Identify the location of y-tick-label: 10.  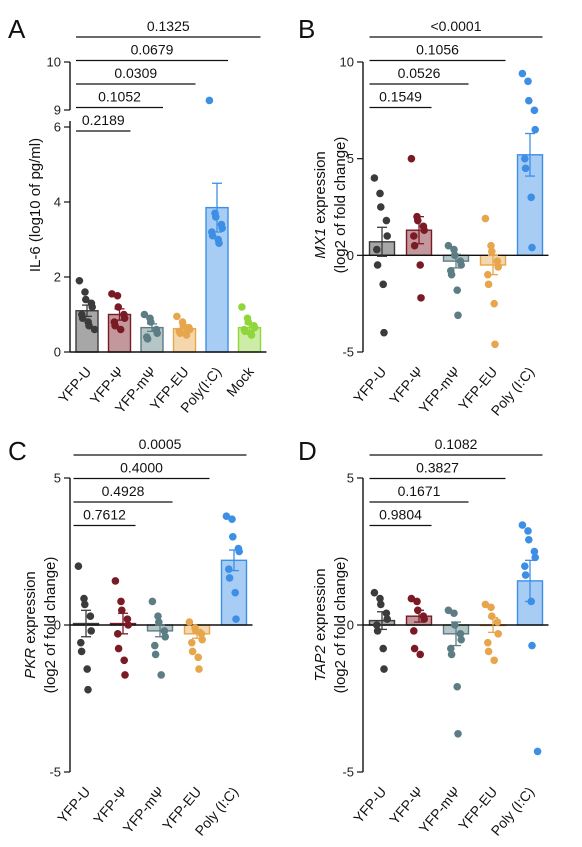
(54, 62).